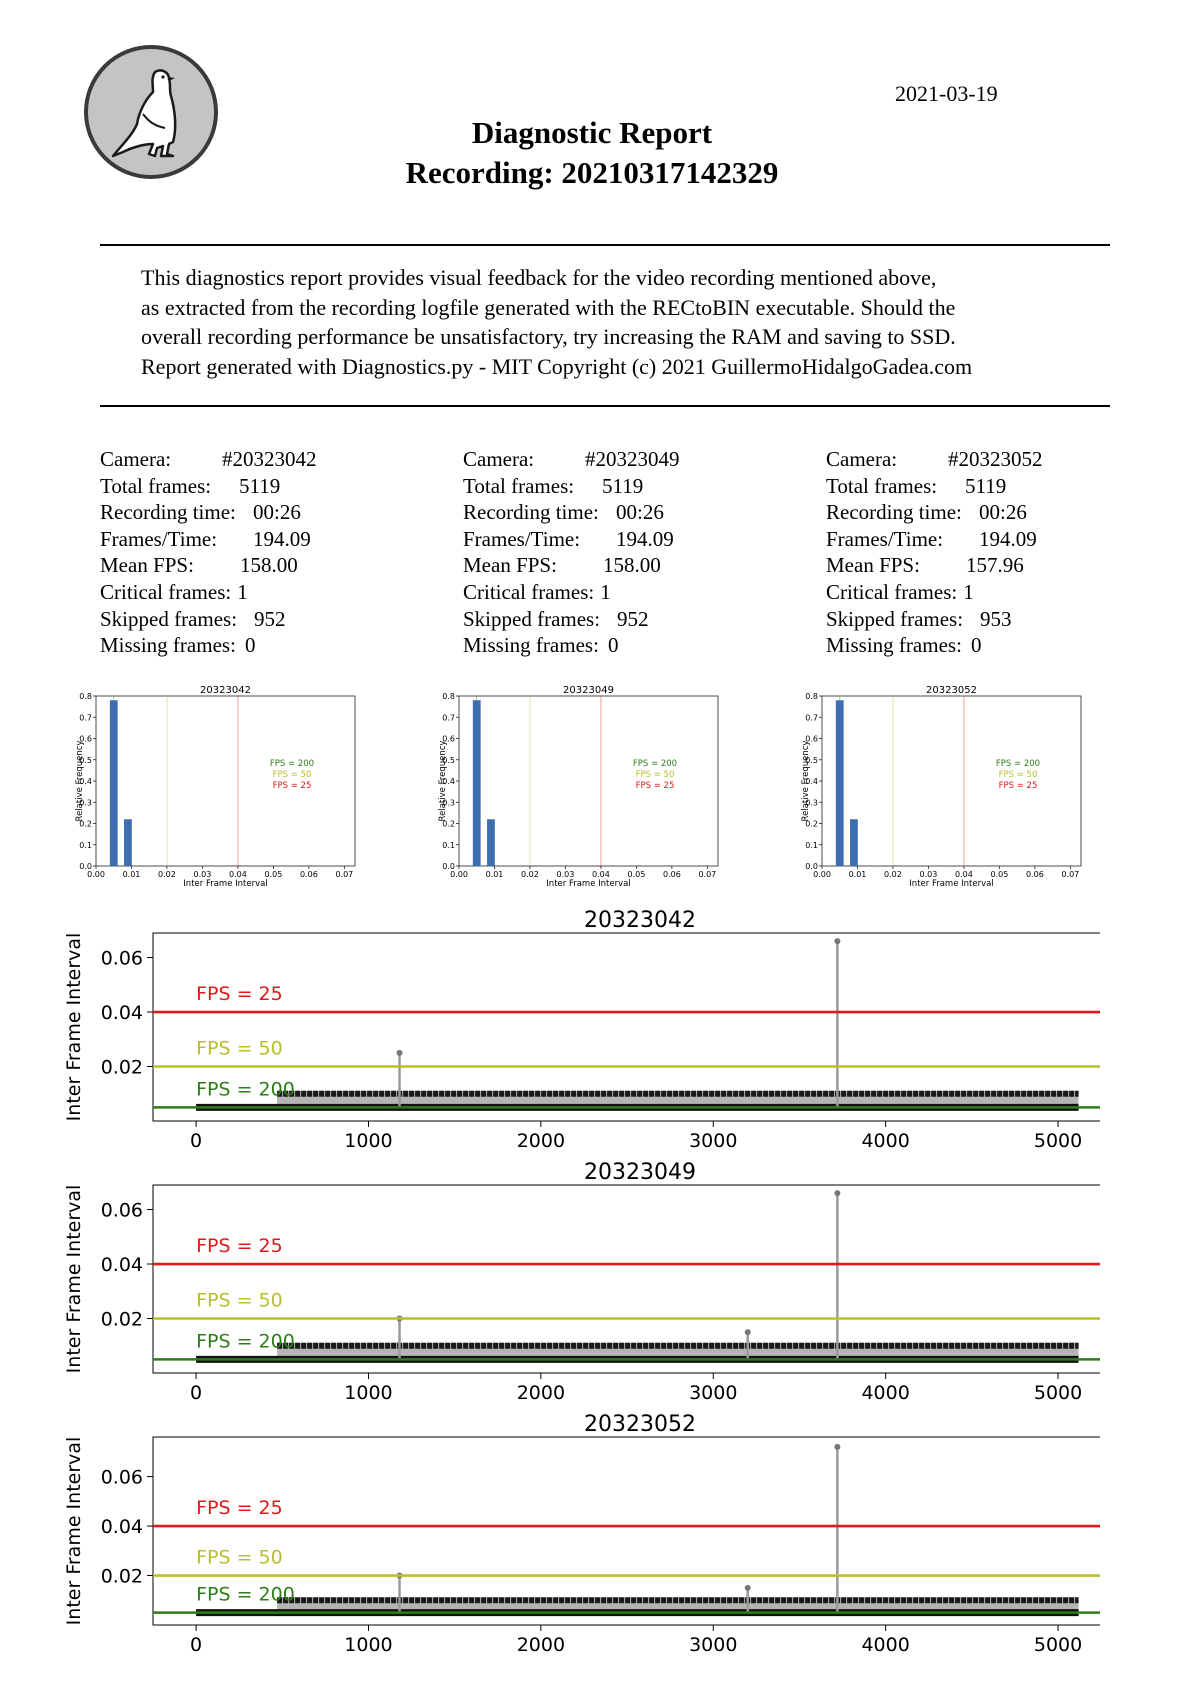 Image resolution: width=1190 pixels, height=1683 pixels. I want to click on stat-row: Camera: #20323042, so click(208, 459).